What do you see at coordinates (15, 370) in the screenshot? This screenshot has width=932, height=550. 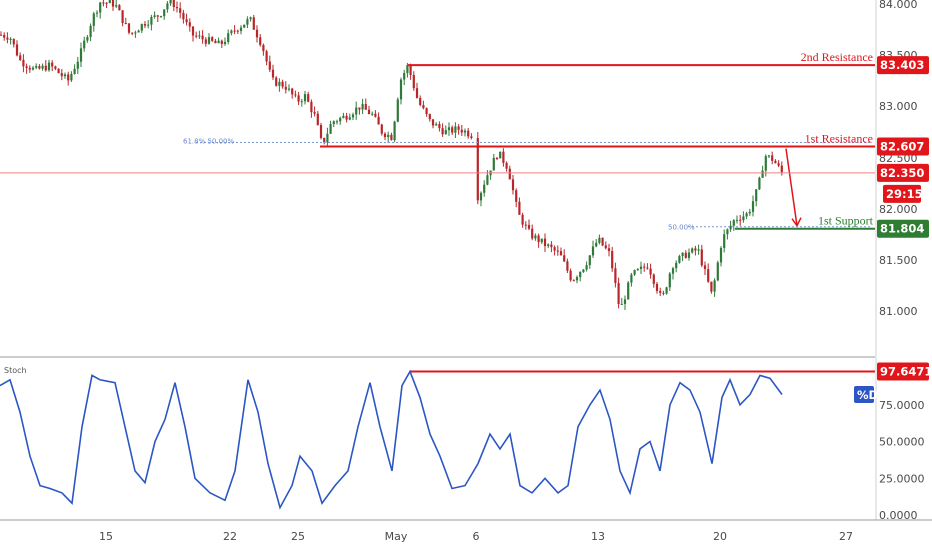 I see `stoch-panel-title: Stoch` at bounding box center [15, 370].